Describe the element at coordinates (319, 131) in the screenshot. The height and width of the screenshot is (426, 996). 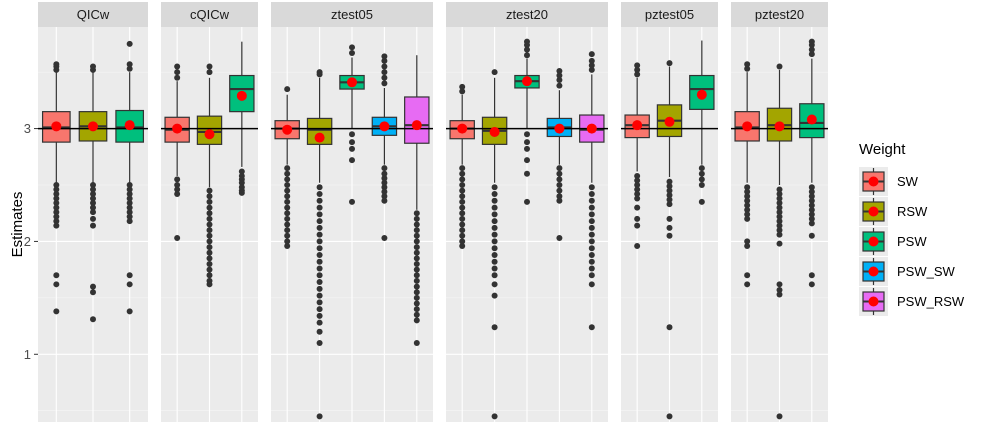
I see `box-body` at that location.